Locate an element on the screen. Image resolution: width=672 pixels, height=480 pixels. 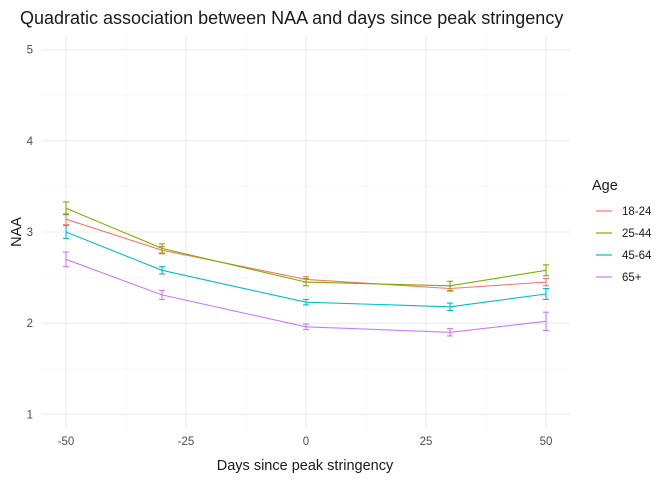
x-tick-label: 0 is located at coordinates (306, 442).